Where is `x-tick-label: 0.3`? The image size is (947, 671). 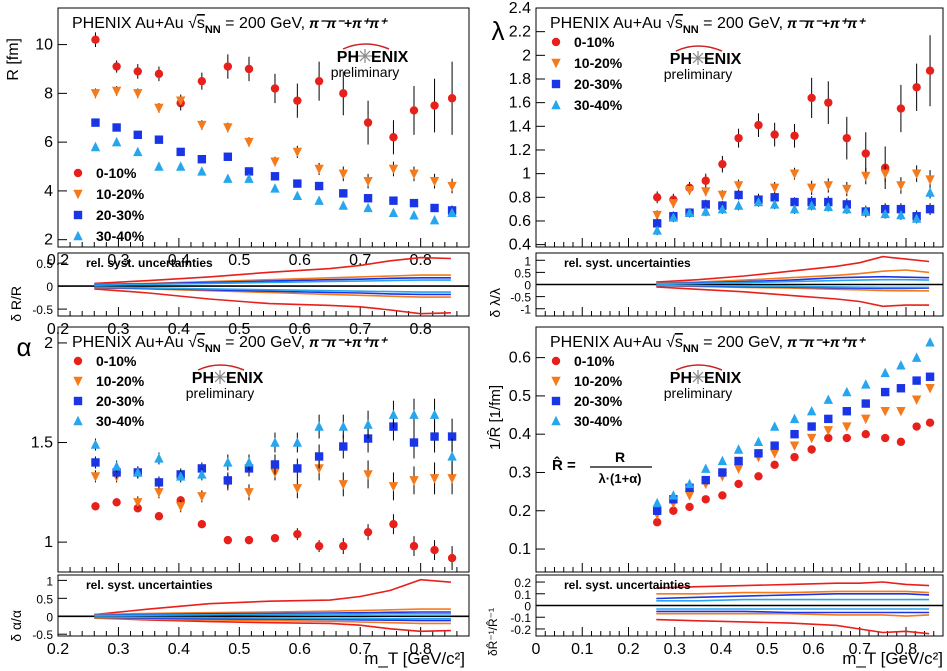 x-tick-label: 0.3 is located at coordinates (118, 260).